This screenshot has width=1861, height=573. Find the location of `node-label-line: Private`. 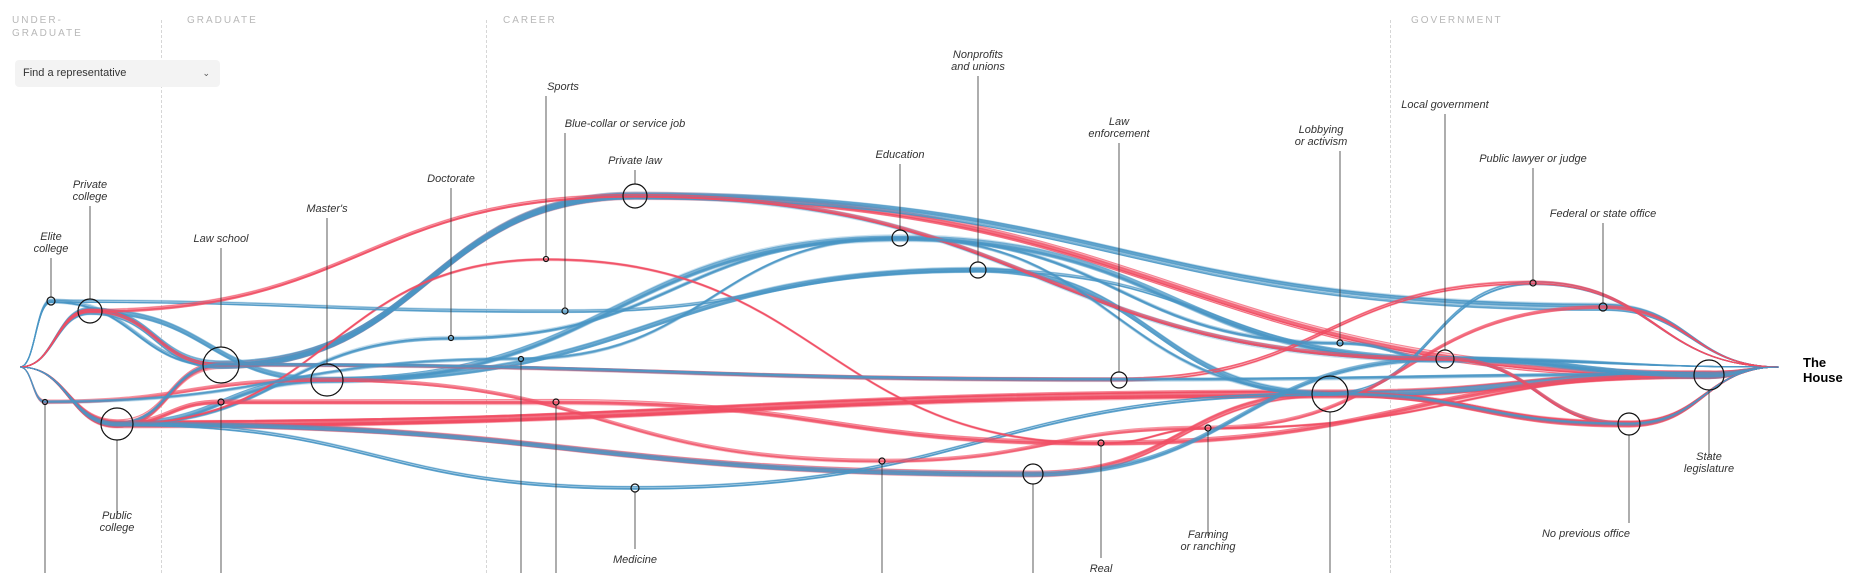

node-label-line: Private is located at coordinates (90, 185).